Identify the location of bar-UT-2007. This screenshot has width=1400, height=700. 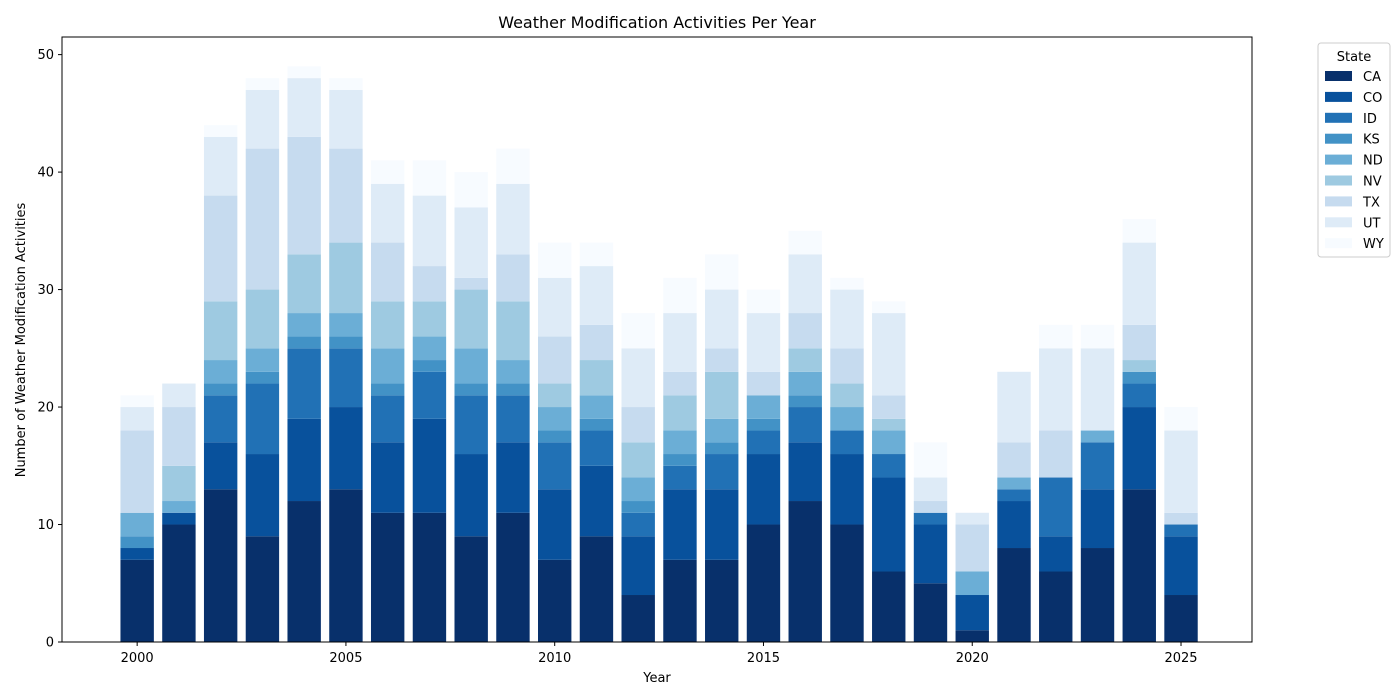
(429, 231).